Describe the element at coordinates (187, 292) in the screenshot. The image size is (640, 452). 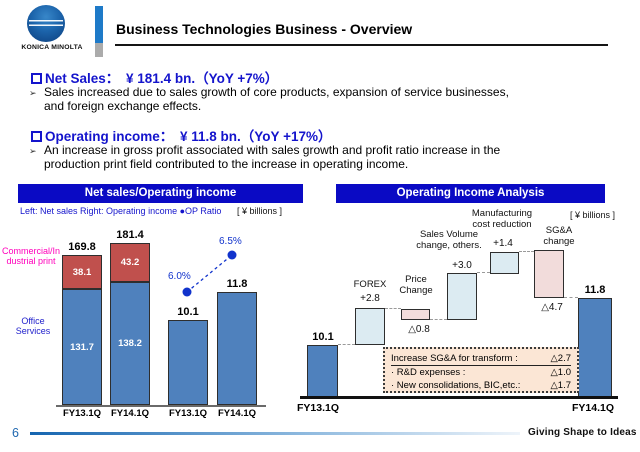
I see `op-ratio-dot-fy13` at that location.